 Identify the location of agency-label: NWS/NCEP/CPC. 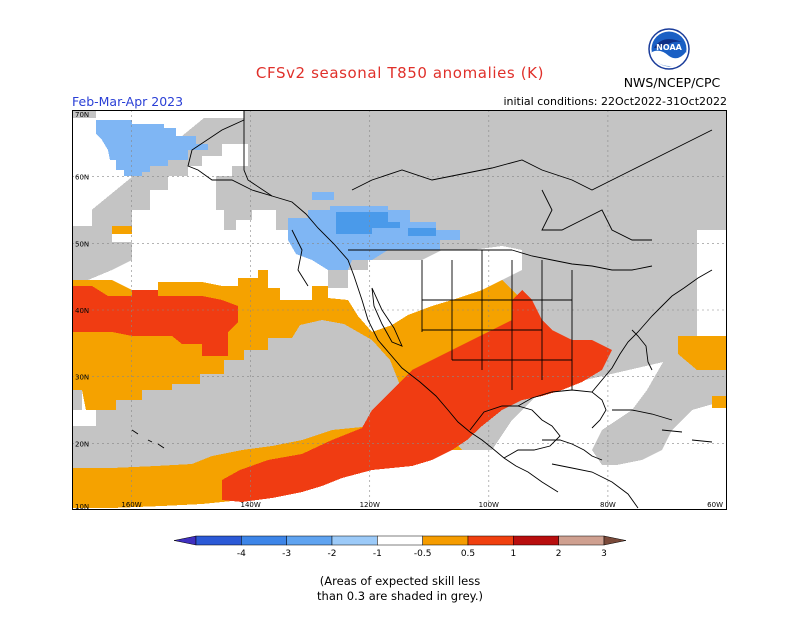
(672, 82).